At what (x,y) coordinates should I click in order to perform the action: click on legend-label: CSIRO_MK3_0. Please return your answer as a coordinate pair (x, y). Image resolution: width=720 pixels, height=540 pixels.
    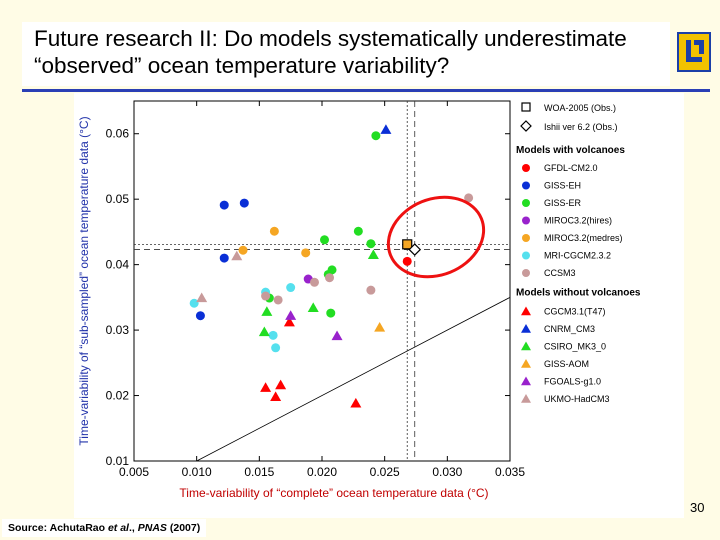
    Looking at the image, I should click on (575, 347).